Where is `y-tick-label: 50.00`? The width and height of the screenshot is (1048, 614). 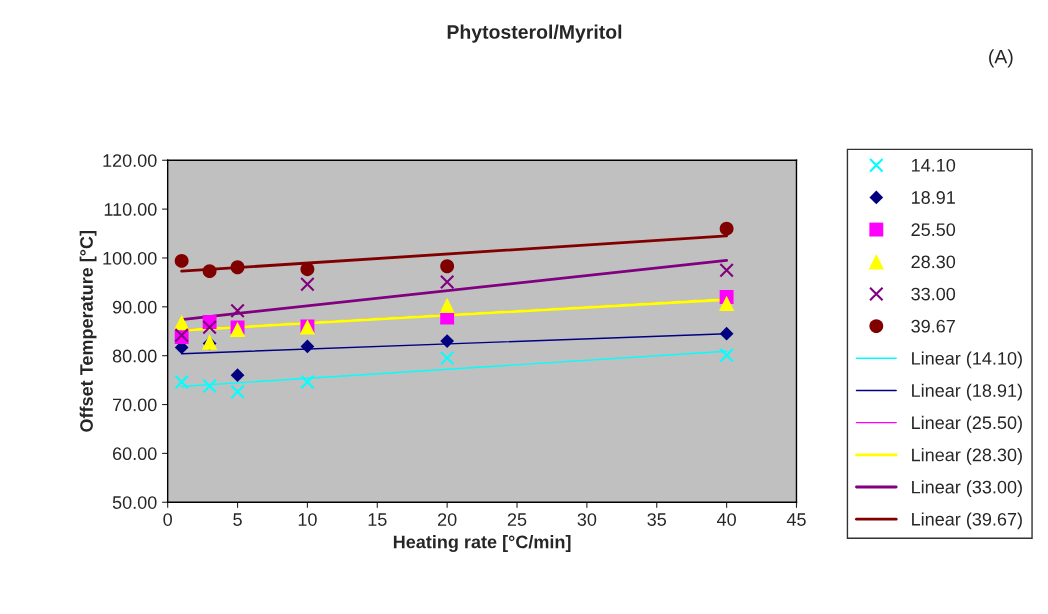
y-tick-label: 50.00 is located at coordinates (134, 502).